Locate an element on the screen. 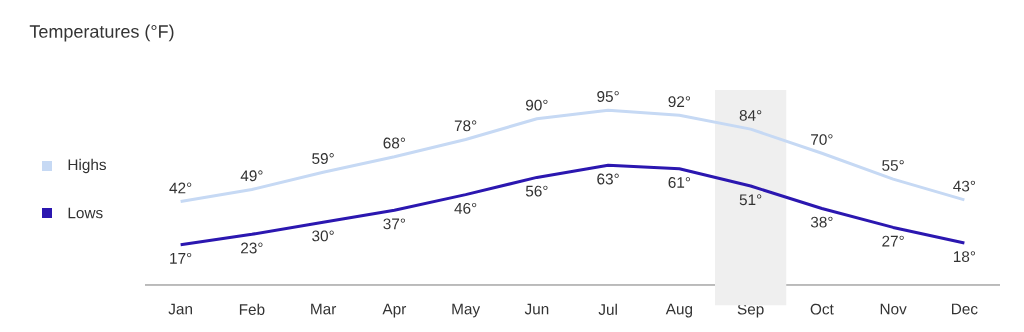  x-tick-label: Oct is located at coordinates (822, 309).